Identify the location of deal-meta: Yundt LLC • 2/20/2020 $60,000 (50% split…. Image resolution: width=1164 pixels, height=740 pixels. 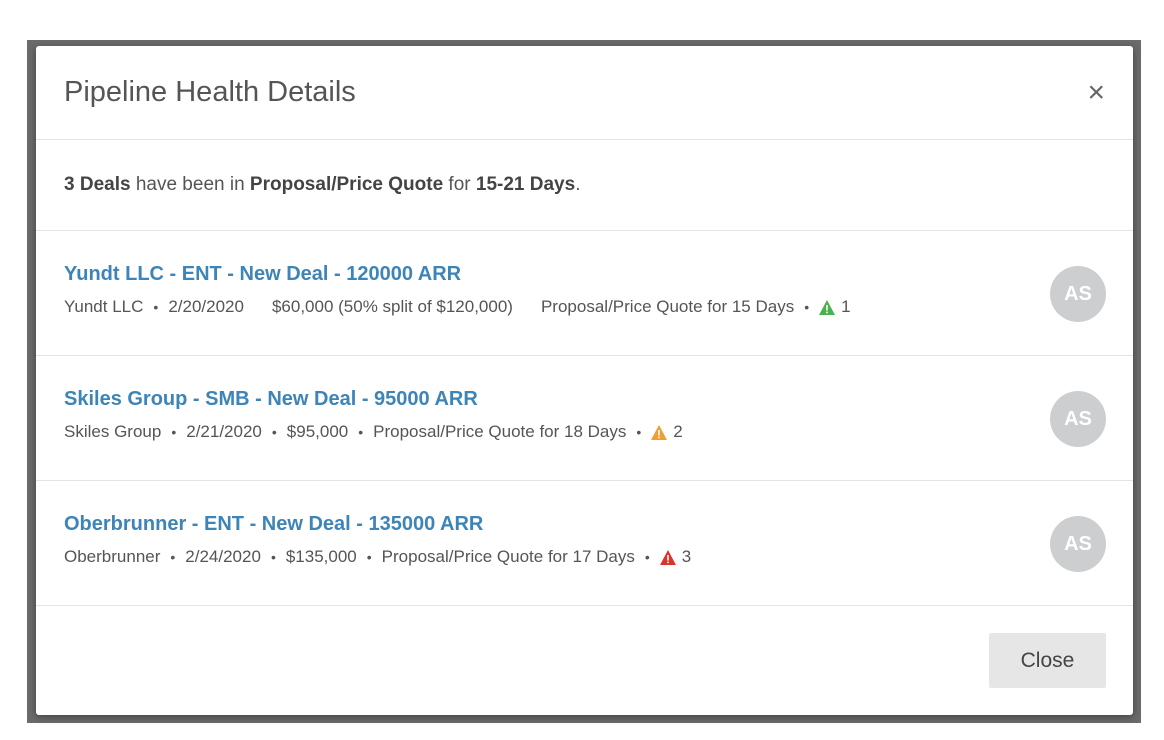
(584, 307).